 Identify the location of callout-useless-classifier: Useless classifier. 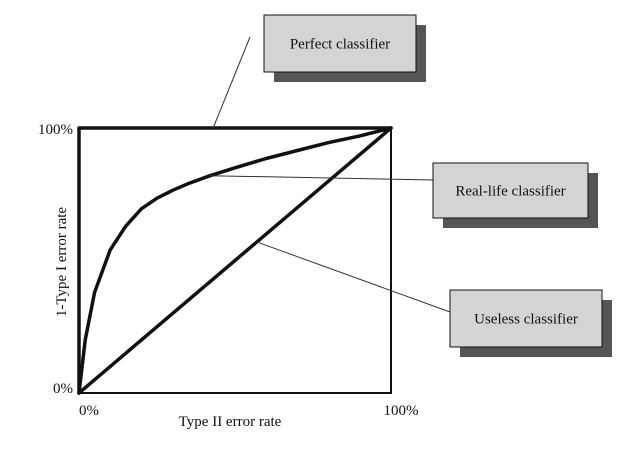
(530, 323).